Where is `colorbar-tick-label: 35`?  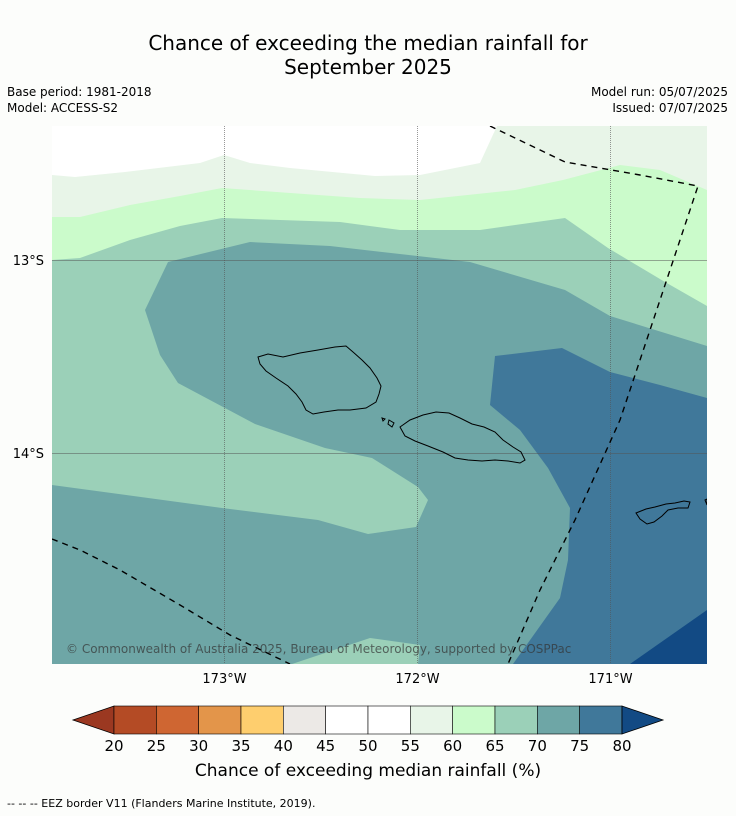 colorbar-tick-label: 35 is located at coordinates (241, 746).